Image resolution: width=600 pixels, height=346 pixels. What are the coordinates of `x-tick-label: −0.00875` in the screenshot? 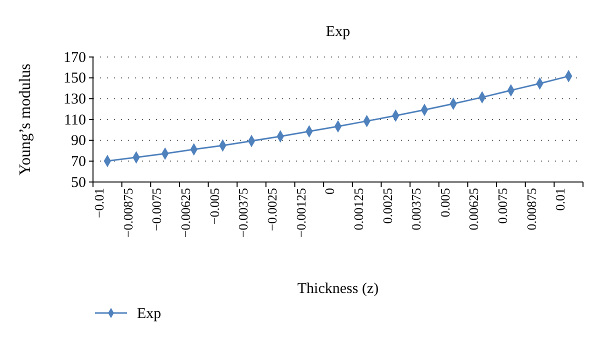 It's located at (128, 213).